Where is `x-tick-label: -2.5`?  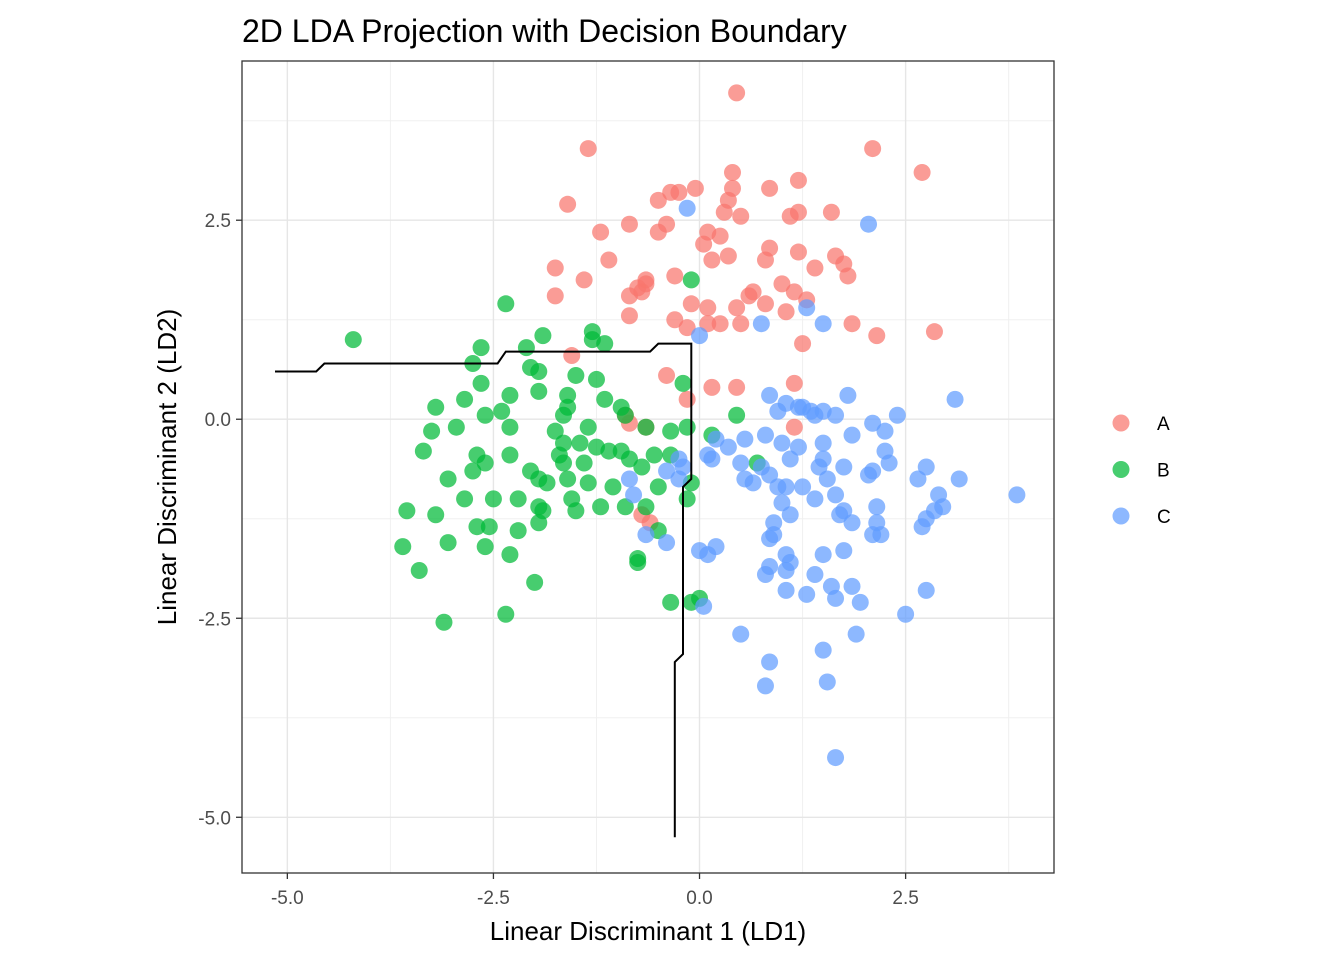 x-tick-label: -2.5 is located at coordinates (493, 898).